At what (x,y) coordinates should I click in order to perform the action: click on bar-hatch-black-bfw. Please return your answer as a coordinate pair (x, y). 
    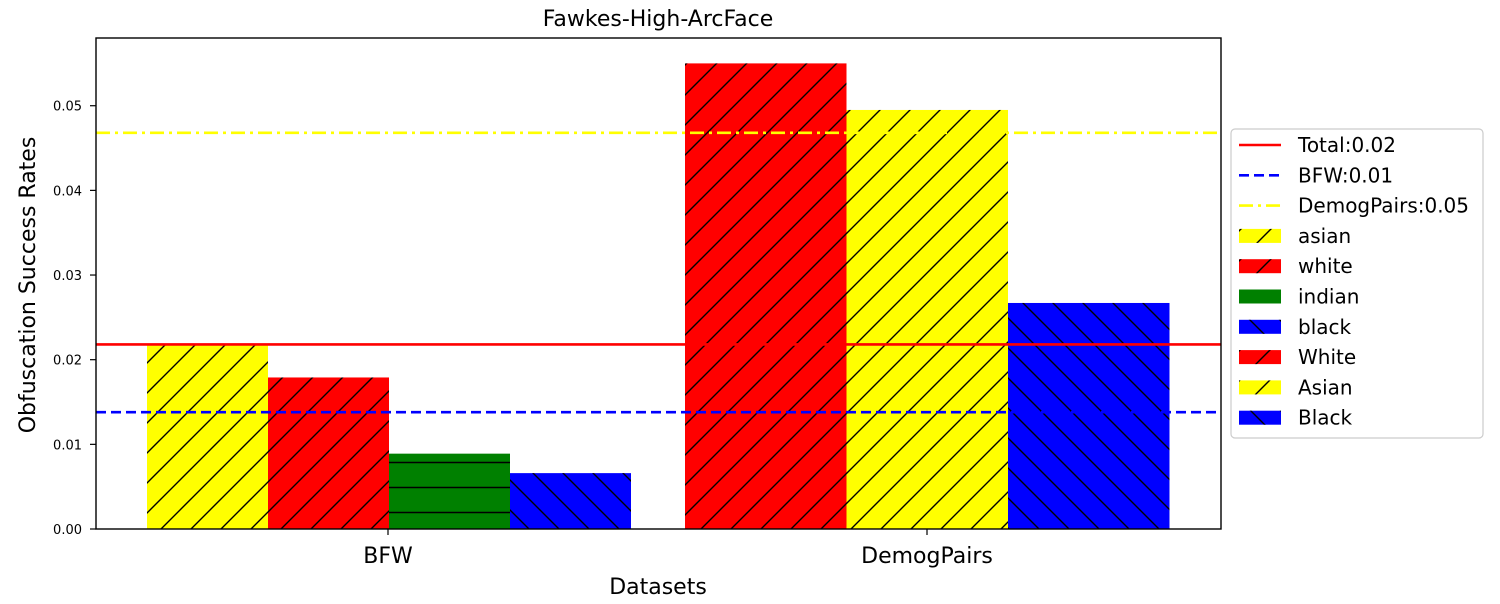
    Looking at the image, I should click on (570, 501).